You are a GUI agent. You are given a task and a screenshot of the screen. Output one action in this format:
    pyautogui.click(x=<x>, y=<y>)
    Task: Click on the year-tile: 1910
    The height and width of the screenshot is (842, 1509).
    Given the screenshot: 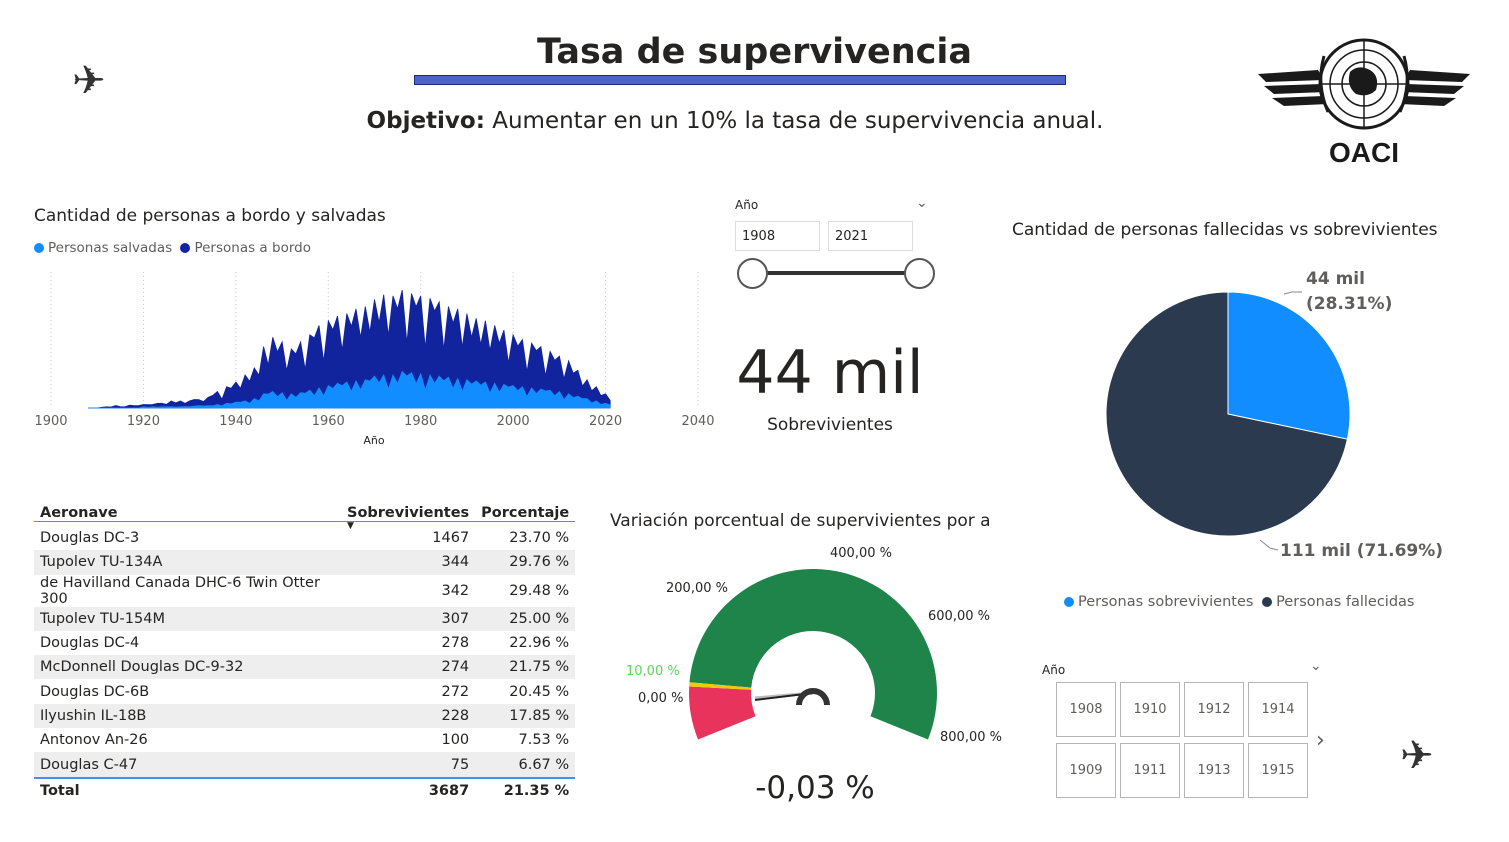 What is the action you would take?
    pyautogui.click(x=1150, y=709)
    